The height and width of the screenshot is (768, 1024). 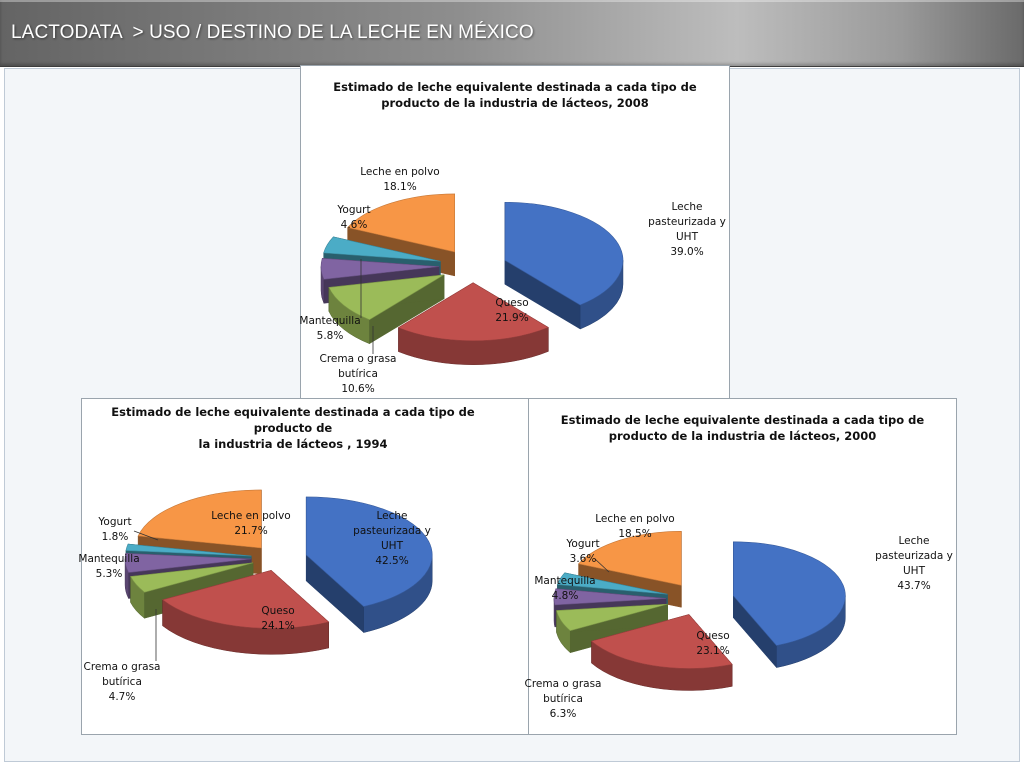 I want to click on slice-value-label: 10.6%, so click(x=357, y=389).